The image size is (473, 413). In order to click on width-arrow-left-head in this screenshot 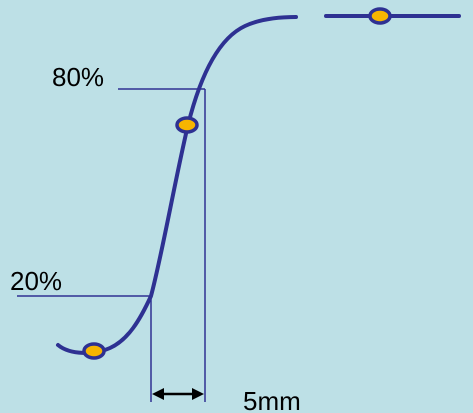, I will do `click(158, 394)`.